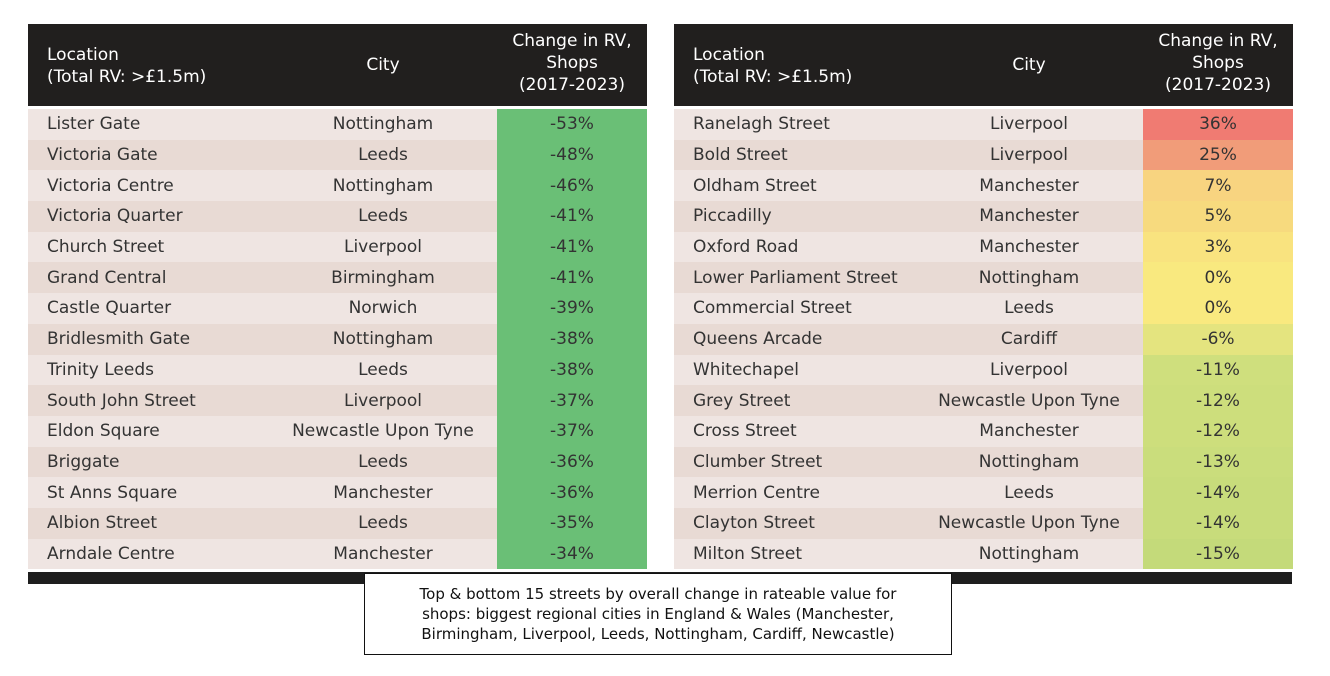  I want to click on cell-location: Grey Street, so click(742, 400).